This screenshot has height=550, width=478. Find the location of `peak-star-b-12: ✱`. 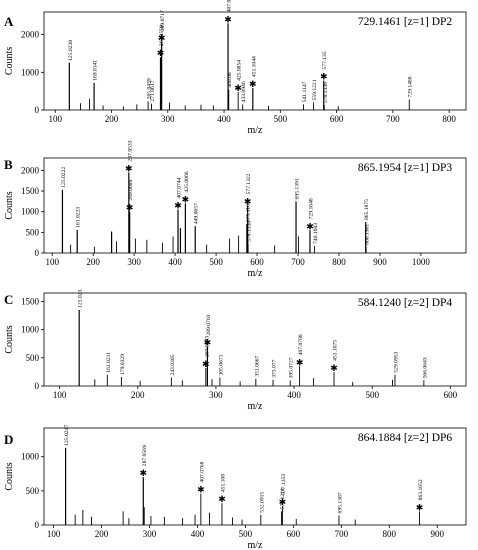

peak-star-b-12: ✱ is located at coordinates (178, 206).